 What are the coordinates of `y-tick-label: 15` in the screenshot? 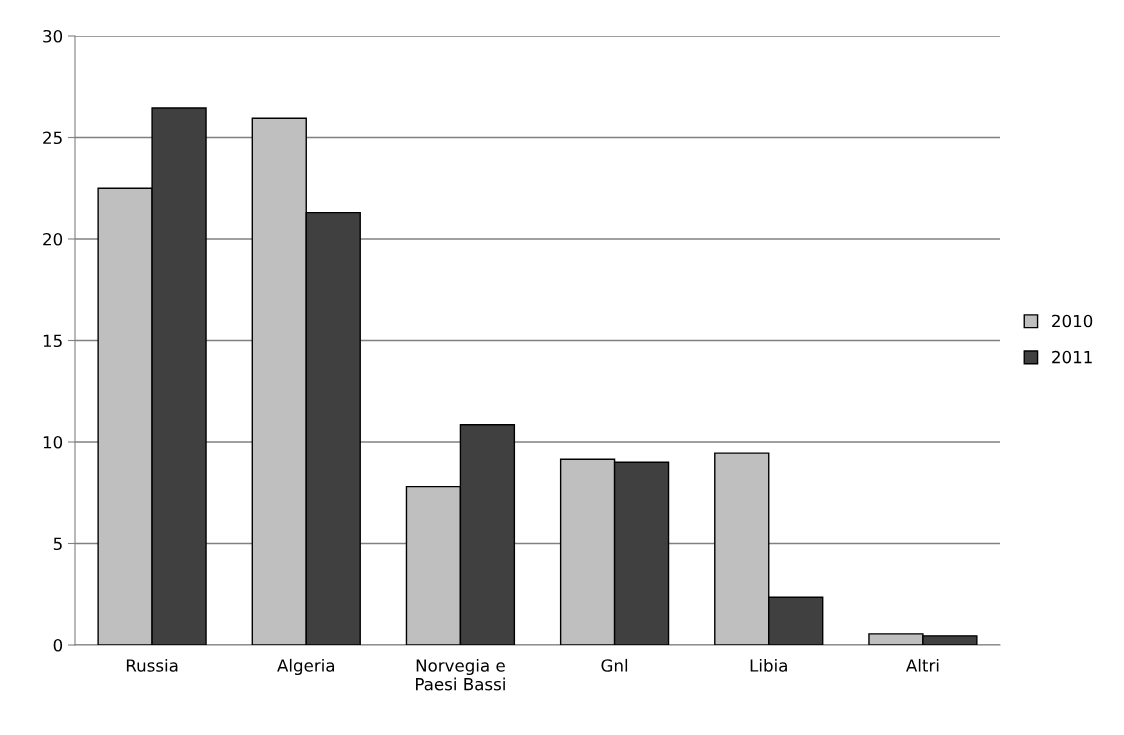 It's located at (52, 341).